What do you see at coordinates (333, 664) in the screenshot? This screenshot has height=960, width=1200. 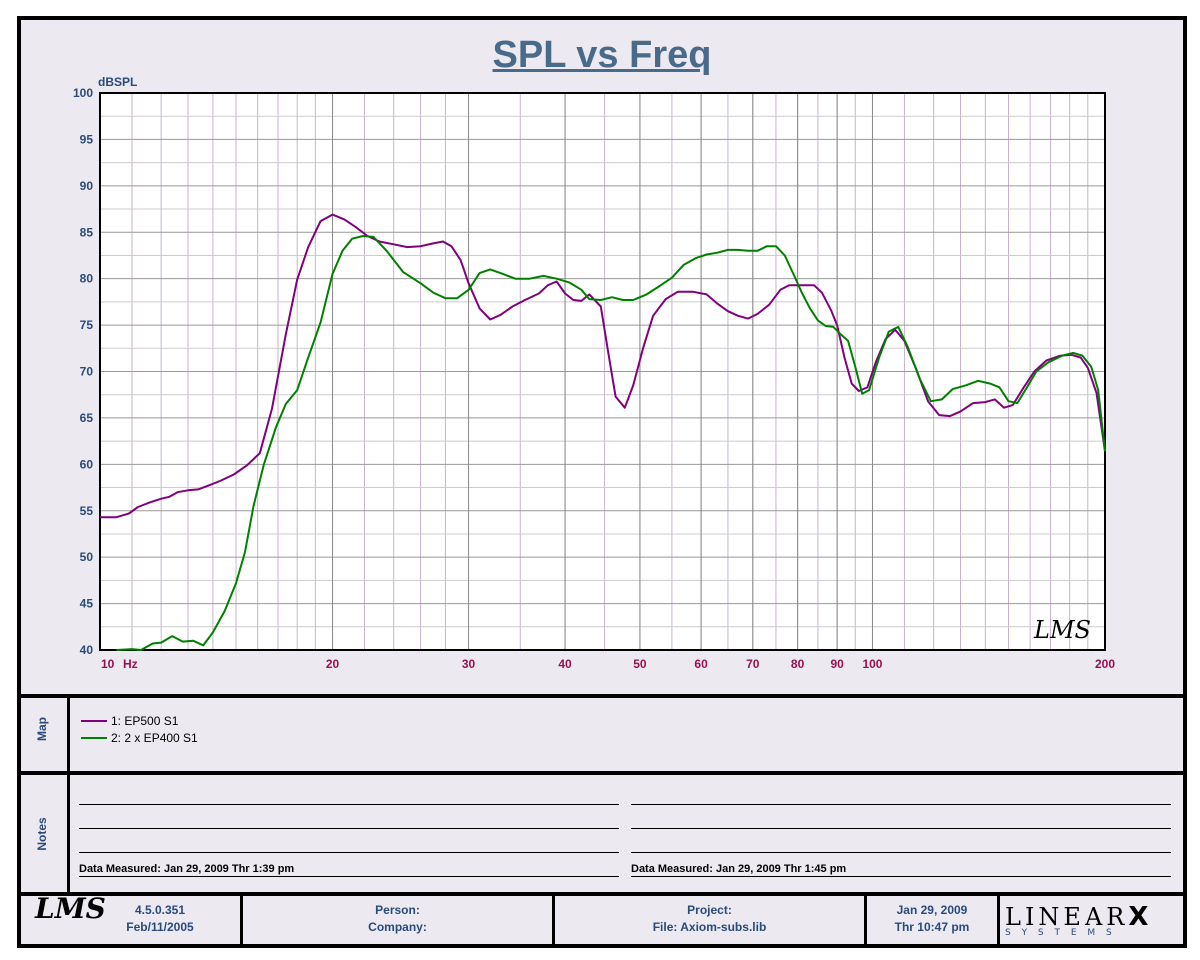 I see `x-tick-label: 20` at bounding box center [333, 664].